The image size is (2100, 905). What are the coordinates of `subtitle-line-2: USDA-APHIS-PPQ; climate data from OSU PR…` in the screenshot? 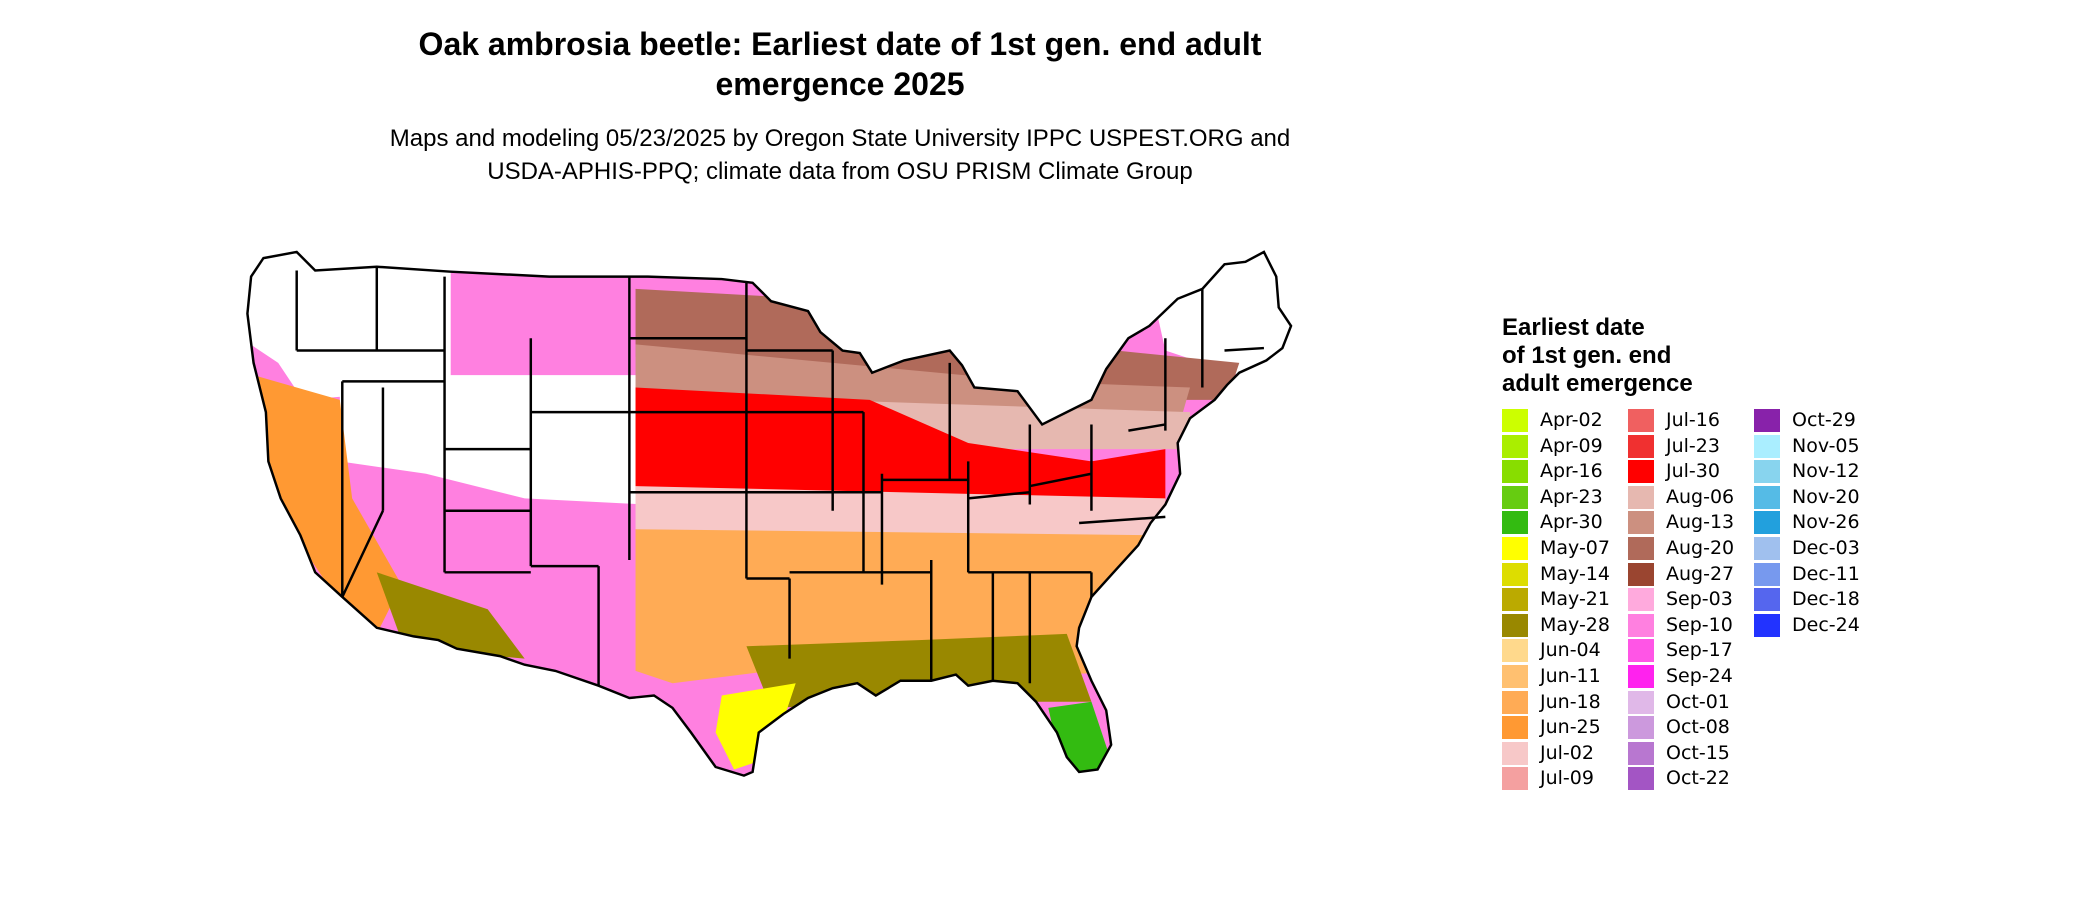 It's located at (840, 171).